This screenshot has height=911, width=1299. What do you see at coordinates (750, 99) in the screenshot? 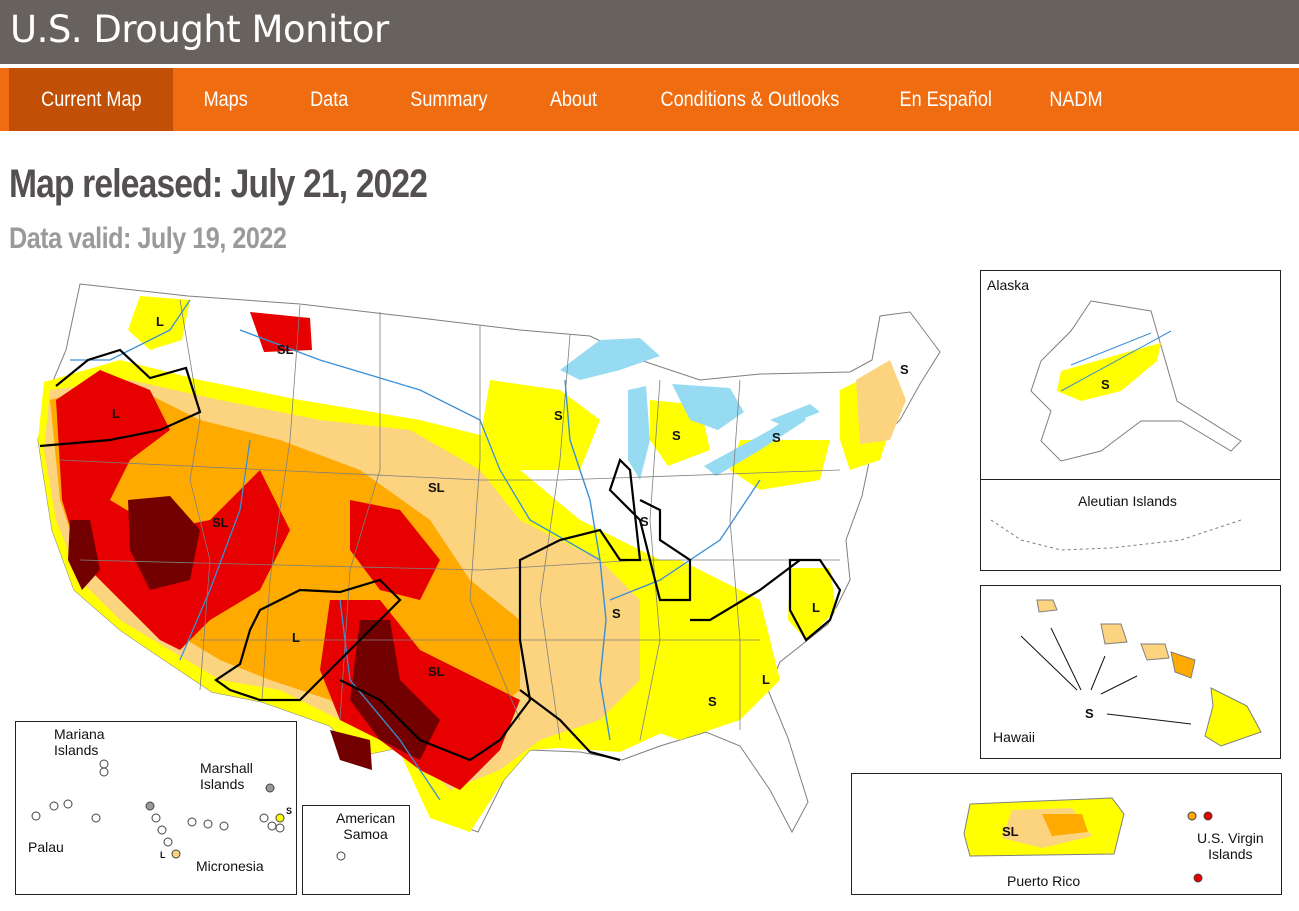
I see `nav-conditions-outlooks: Conditions & Outlooks` at bounding box center [750, 99].